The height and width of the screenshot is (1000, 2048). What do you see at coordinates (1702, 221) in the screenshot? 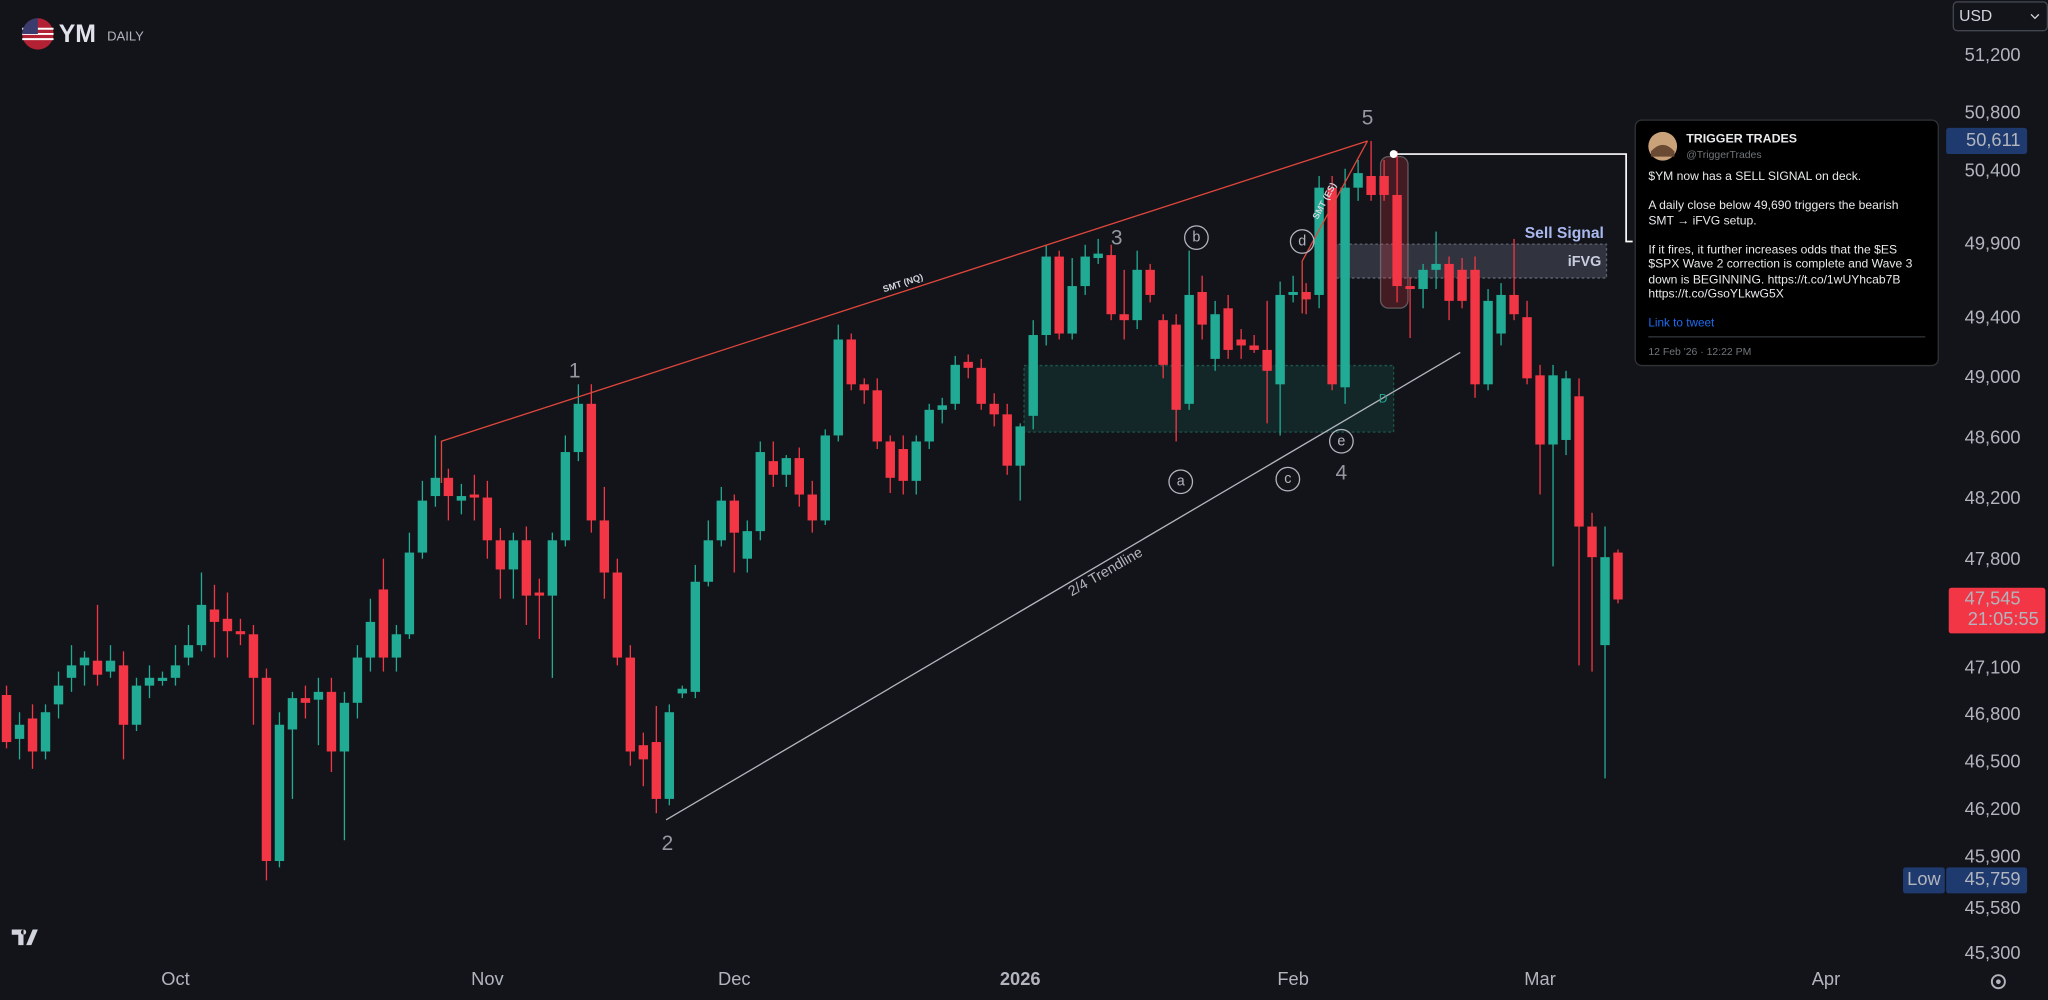
I see `tweet-text: SMT → iFVG setup.` at bounding box center [1702, 221].